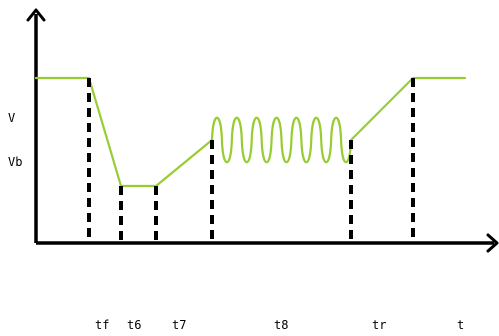 This screenshot has width=499, height=336. What do you see at coordinates (124, 132) in the screenshot?
I see `waveform-ramp-segment` at bounding box center [124, 132].